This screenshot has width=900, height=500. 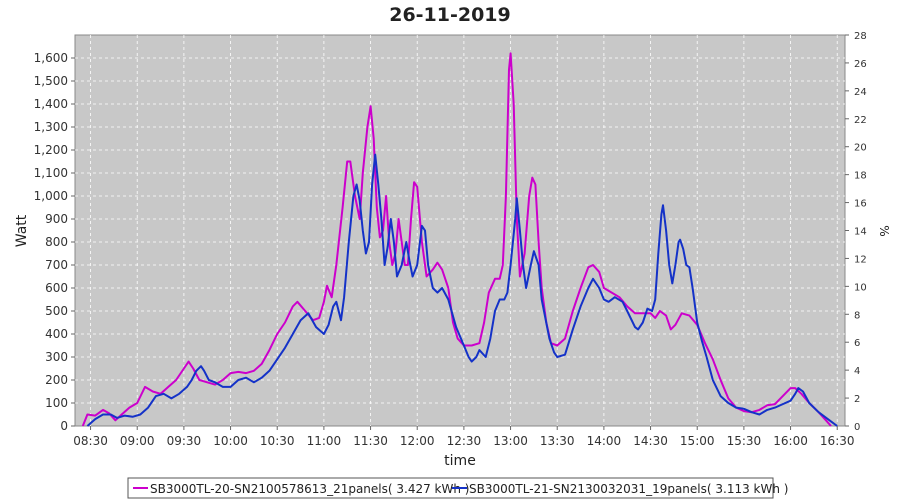 What do you see at coordinates (510, 441) in the screenshot?
I see `x-tick-label: 13:00` at bounding box center [510, 441].